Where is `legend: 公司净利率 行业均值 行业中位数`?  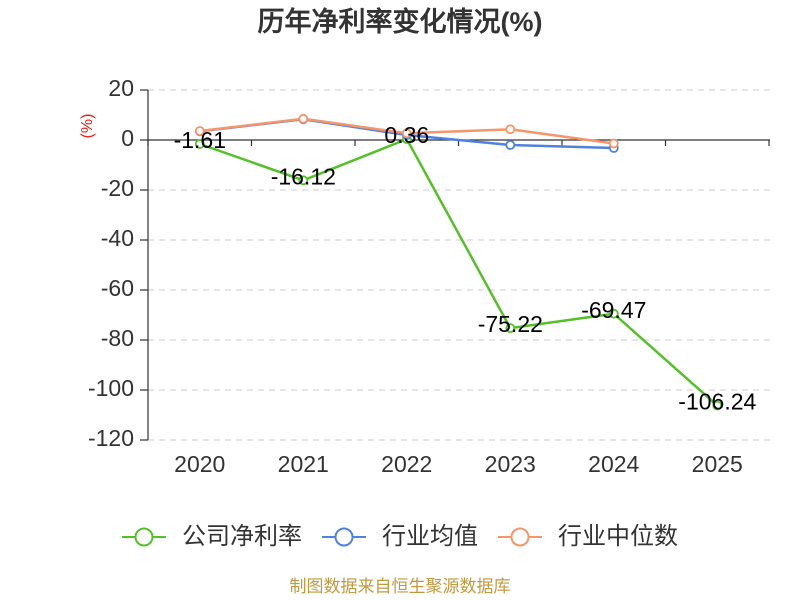 legend: 公司净利率 行业均值 行业中位数 is located at coordinates (400, 537).